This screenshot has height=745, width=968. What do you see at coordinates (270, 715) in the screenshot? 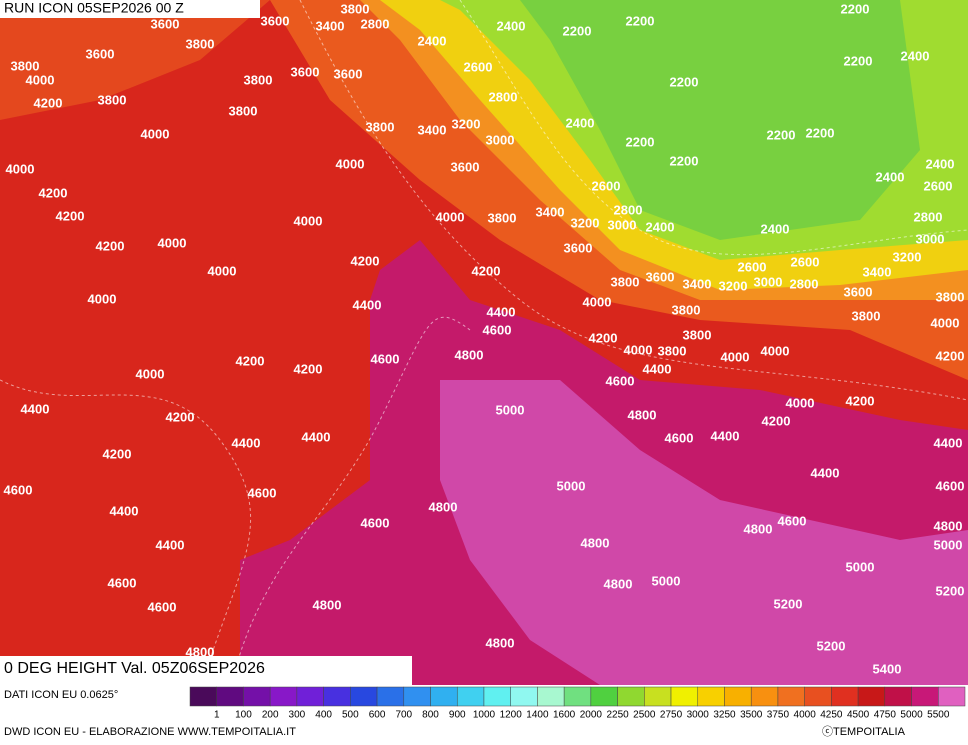
I see `legend-tick-label: 200` at bounding box center [270, 715].